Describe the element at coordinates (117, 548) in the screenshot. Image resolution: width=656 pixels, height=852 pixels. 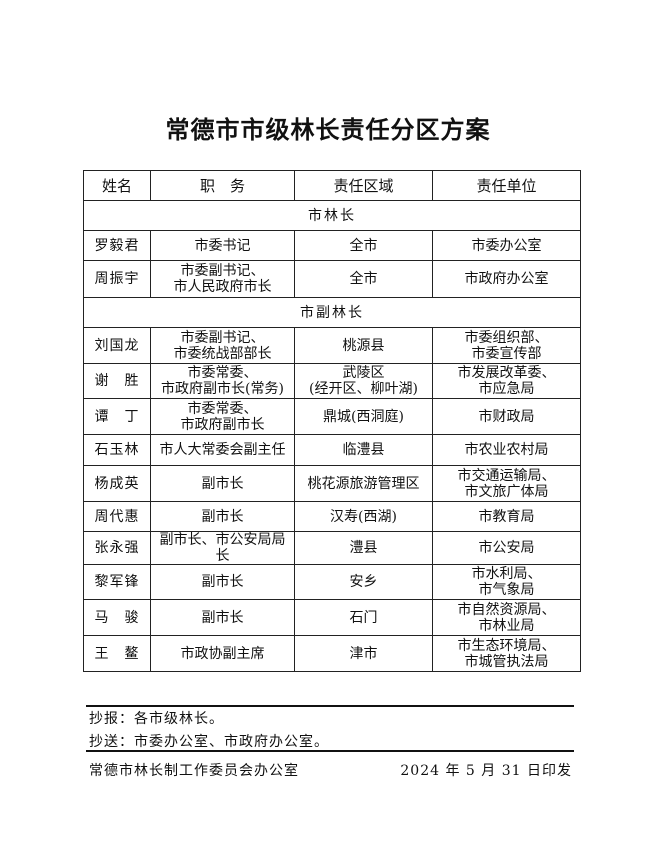
I see `cell-name: 张永强` at that location.